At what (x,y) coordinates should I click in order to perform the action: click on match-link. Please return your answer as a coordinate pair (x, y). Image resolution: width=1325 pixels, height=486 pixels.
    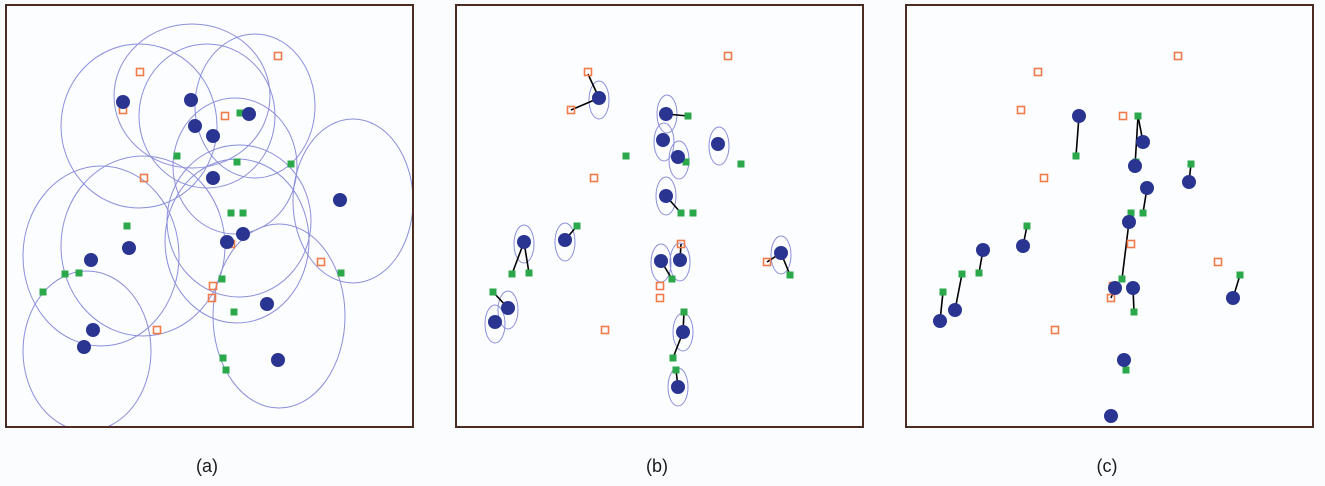
    Looking at the image, I should click on (1125, 250).